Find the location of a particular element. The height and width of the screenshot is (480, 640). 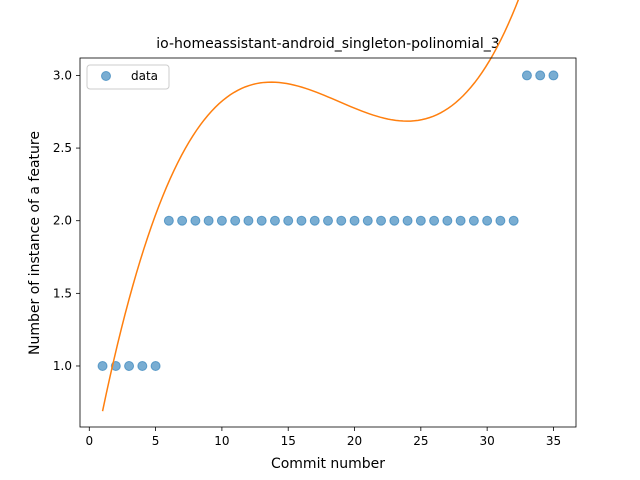

x-tick-label: 30 is located at coordinates (487, 441).